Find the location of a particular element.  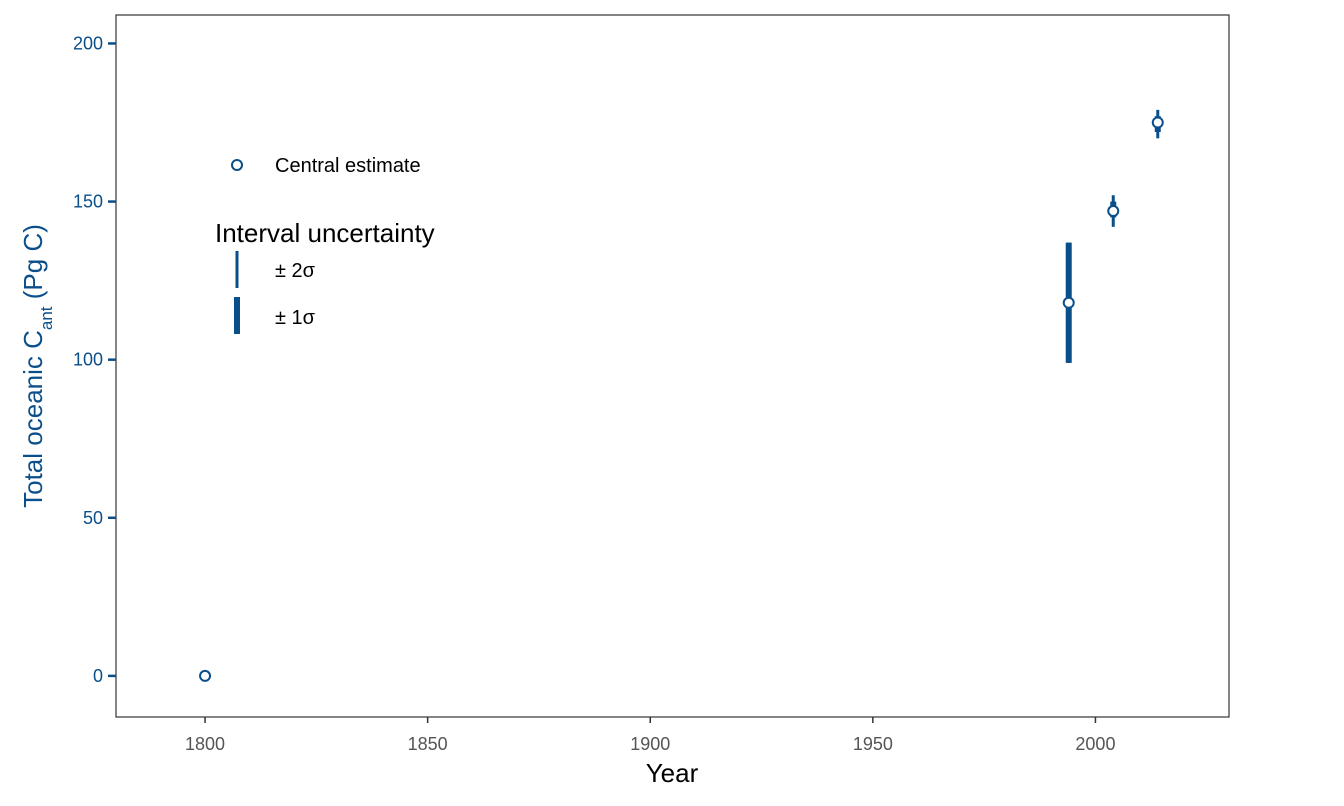

legend-central-label: Central estimate is located at coordinates (348, 166).